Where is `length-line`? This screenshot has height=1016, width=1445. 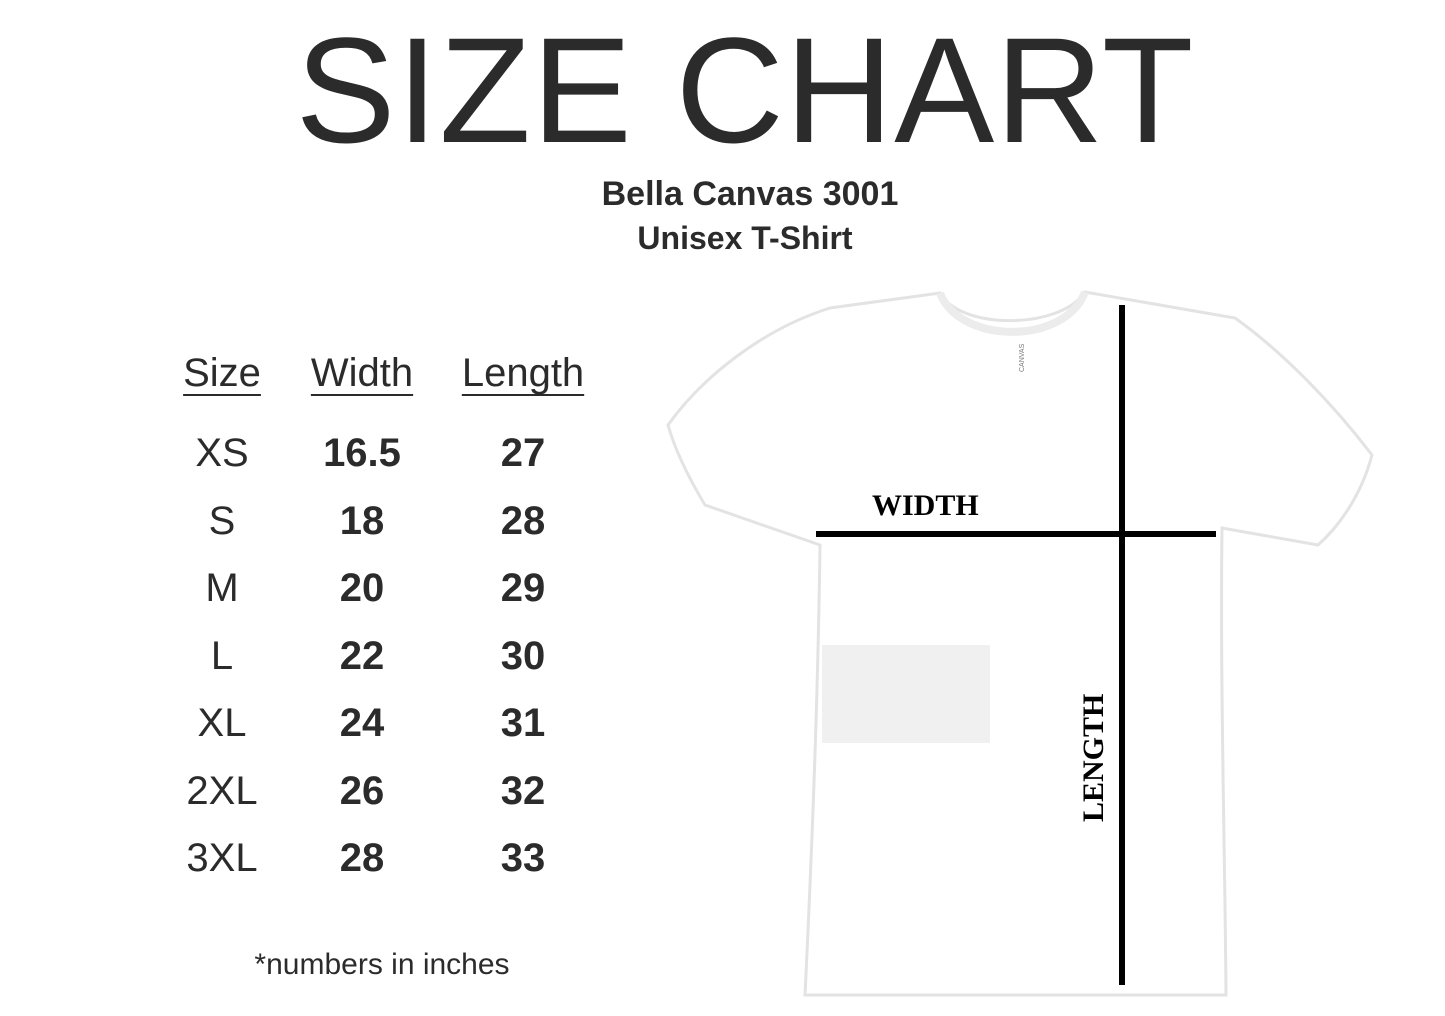
length-line is located at coordinates (1122, 645).